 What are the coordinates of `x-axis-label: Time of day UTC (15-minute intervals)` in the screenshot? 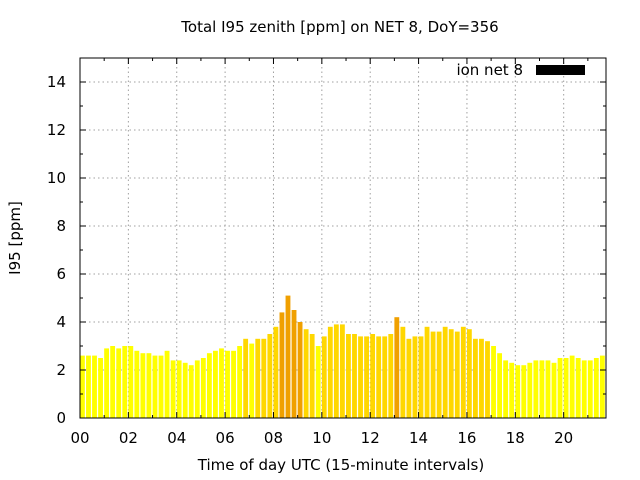 It's located at (340, 465).